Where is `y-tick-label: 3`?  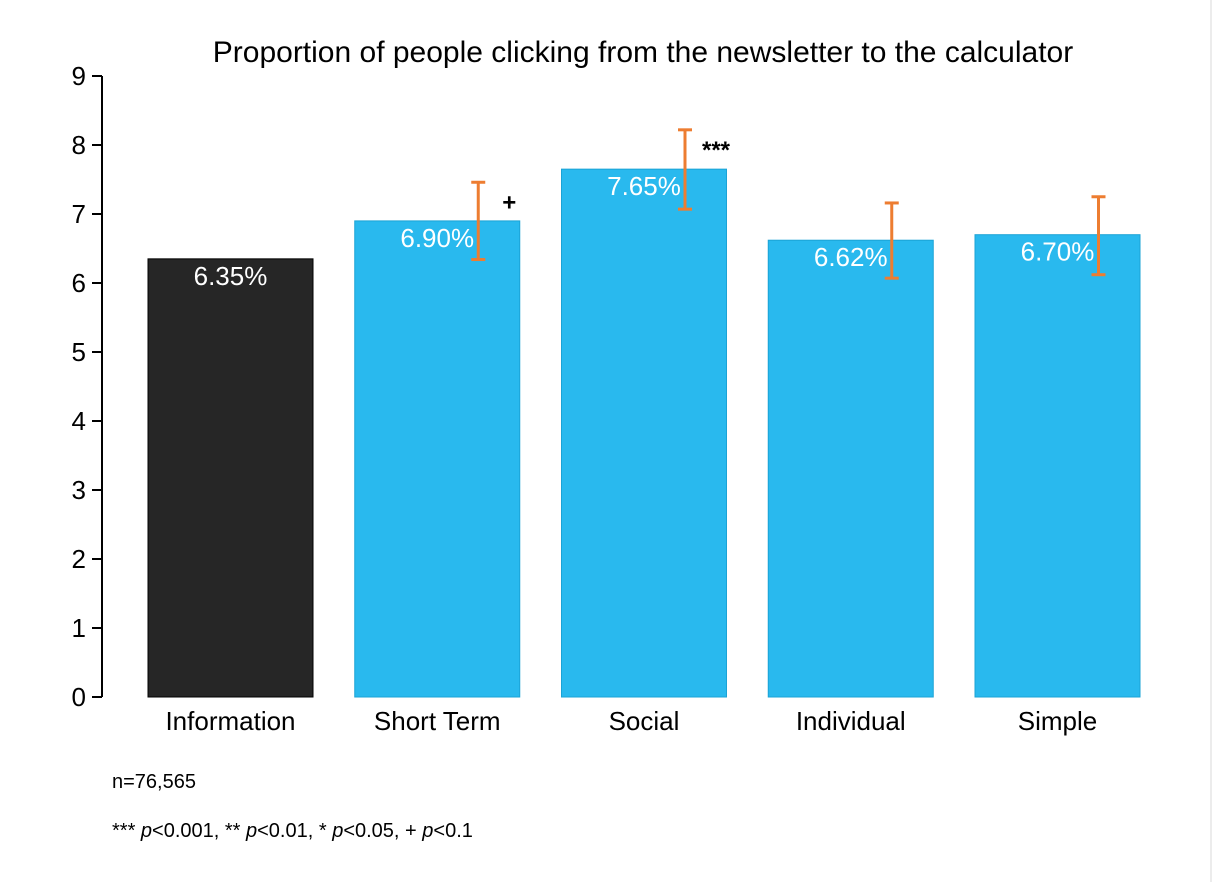
y-tick-label: 3 is located at coordinates (79, 490).